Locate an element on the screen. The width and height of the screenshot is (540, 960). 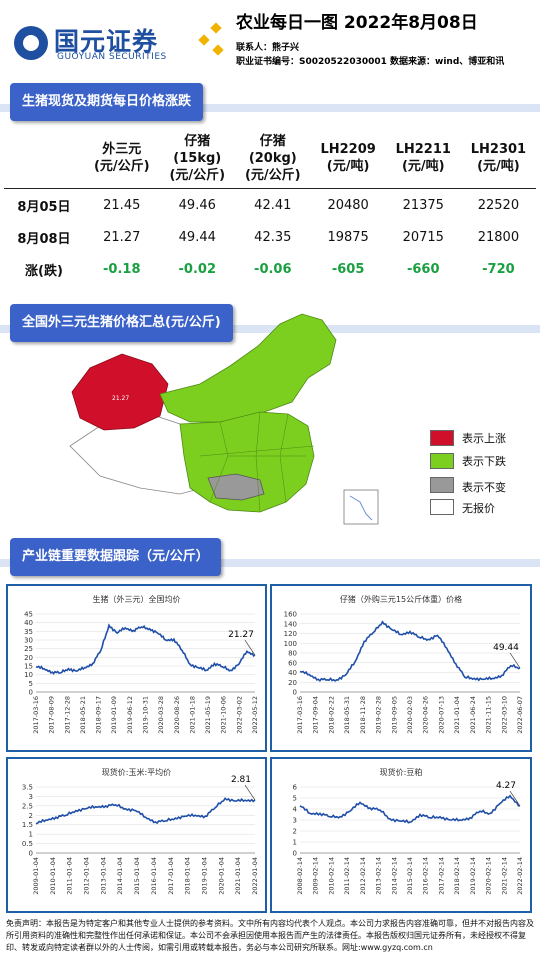
x-tick-label: 2010-01-04 is located at coordinates (53, 876).